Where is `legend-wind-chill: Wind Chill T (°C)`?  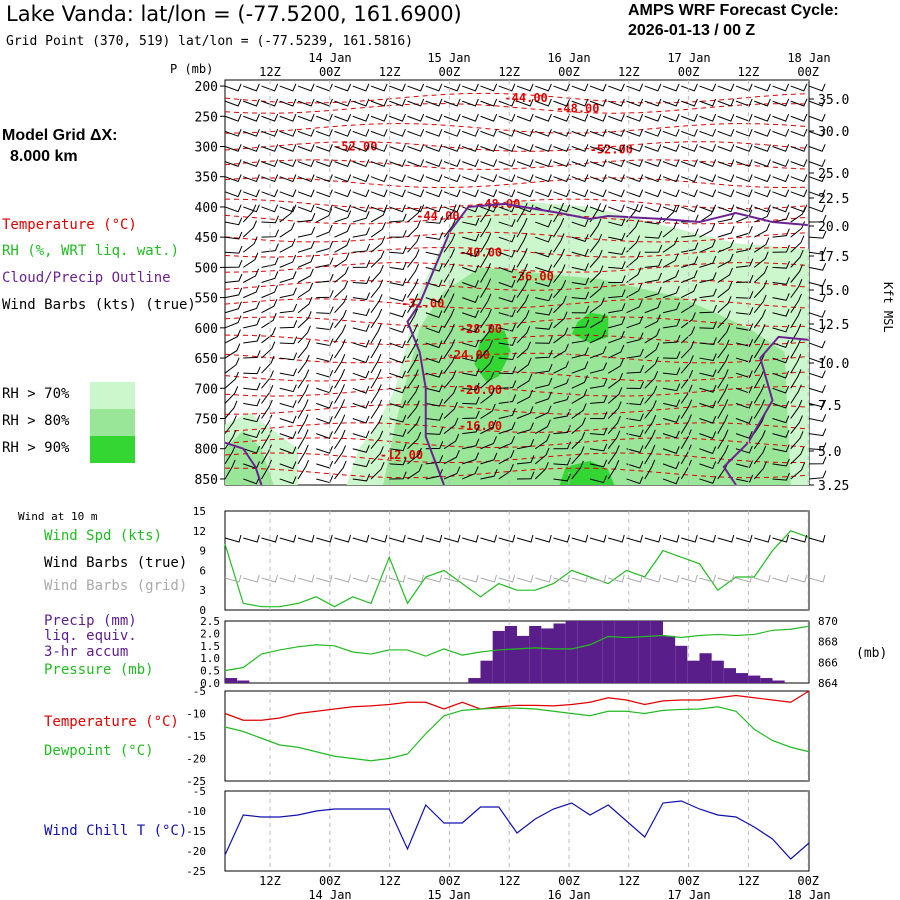
legend-wind-chill: Wind Chill T (°C) is located at coordinates (116, 831).